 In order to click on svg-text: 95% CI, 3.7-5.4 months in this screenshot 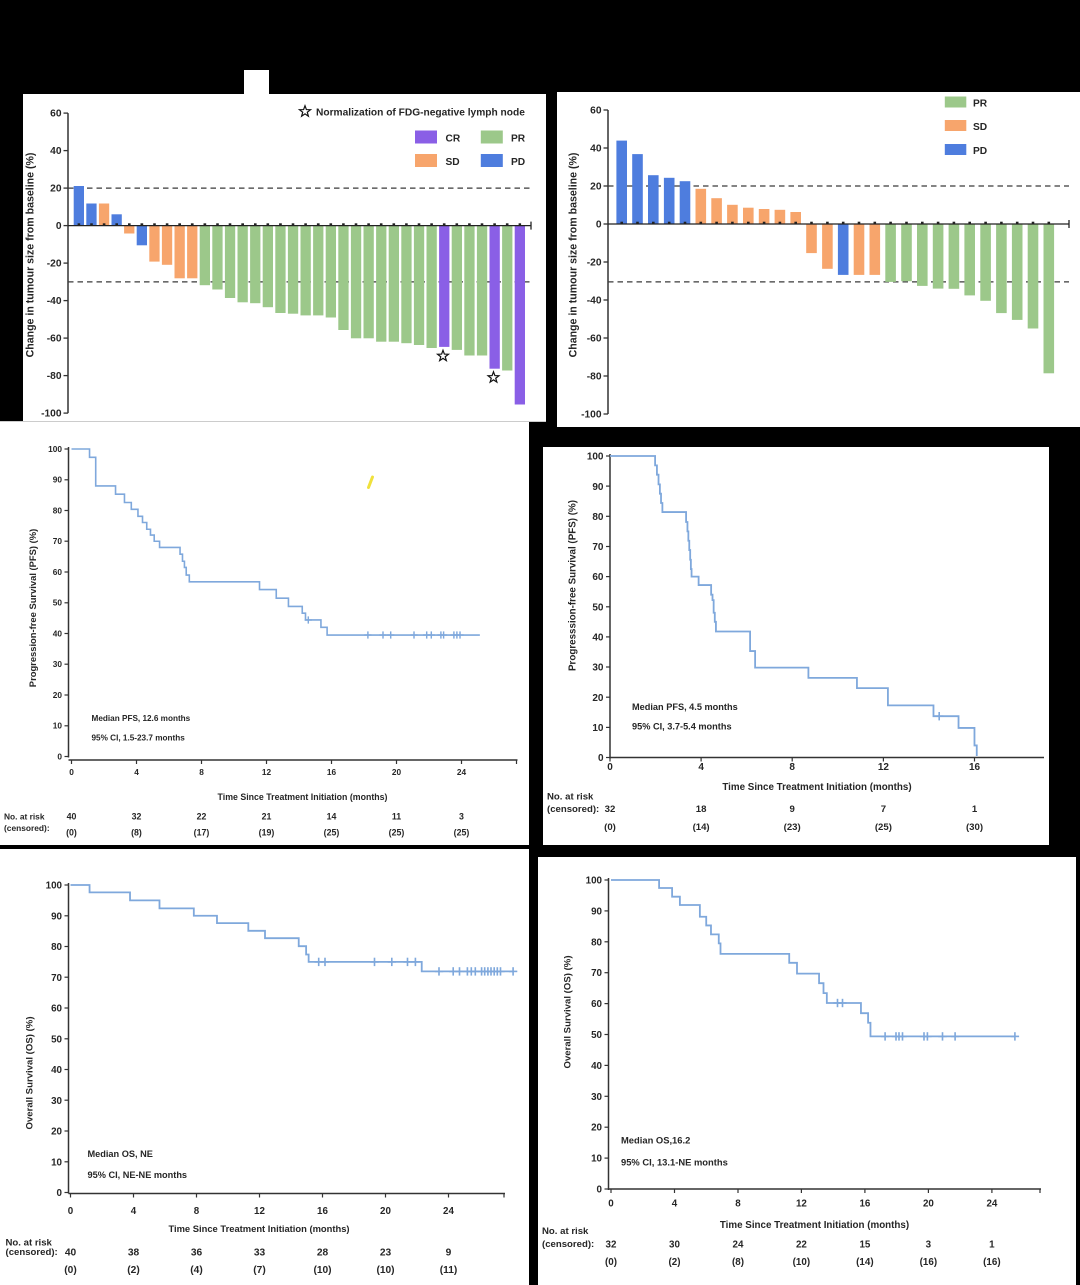, I will do `click(682, 727)`.